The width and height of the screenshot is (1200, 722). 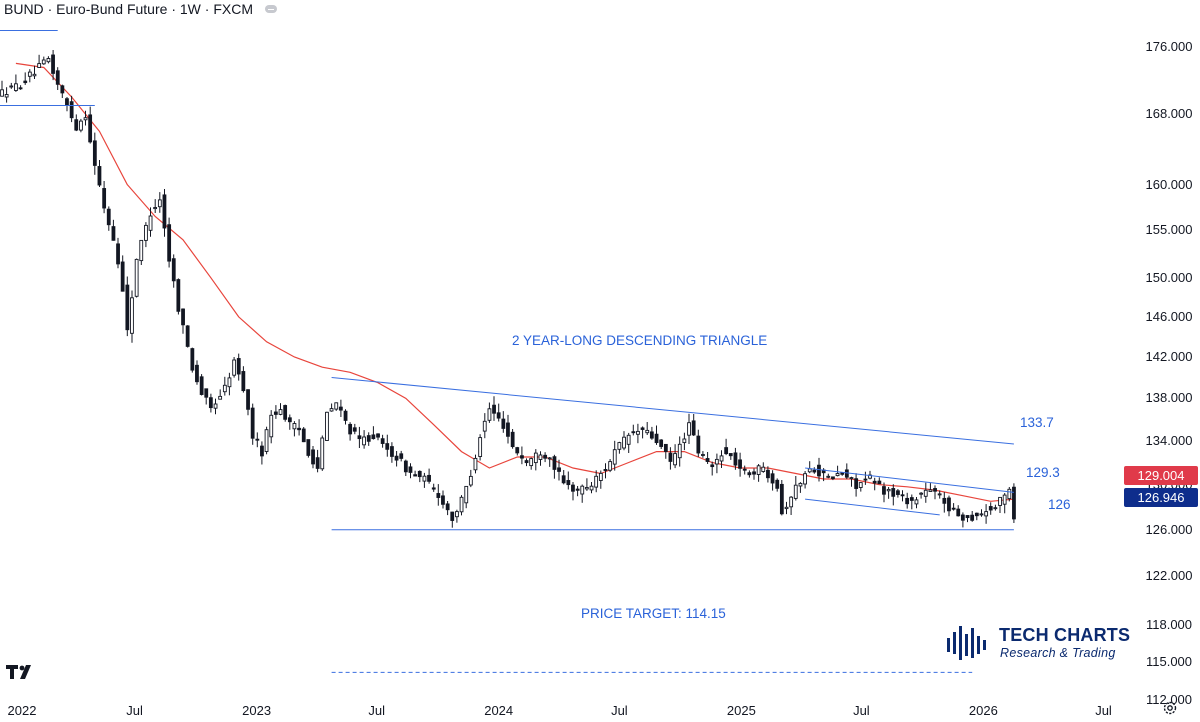 What do you see at coordinates (1059, 504) in the screenshot?
I see `support-level-label: 126` at bounding box center [1059, 504].